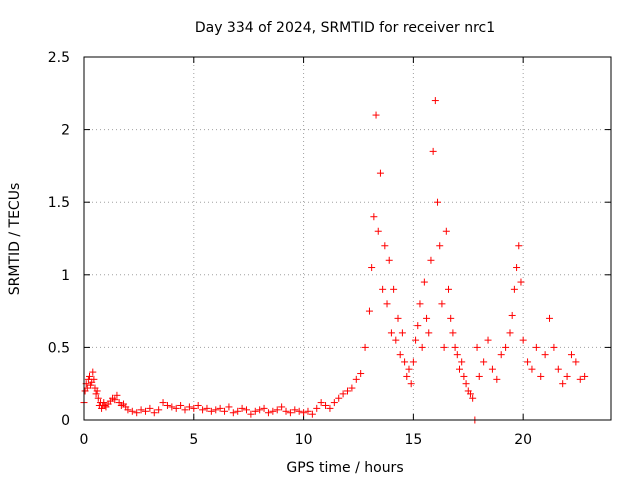 The width and height of the screenshot is (640, 480). I want to click on x-tick-label: 5, so click(193, 440).